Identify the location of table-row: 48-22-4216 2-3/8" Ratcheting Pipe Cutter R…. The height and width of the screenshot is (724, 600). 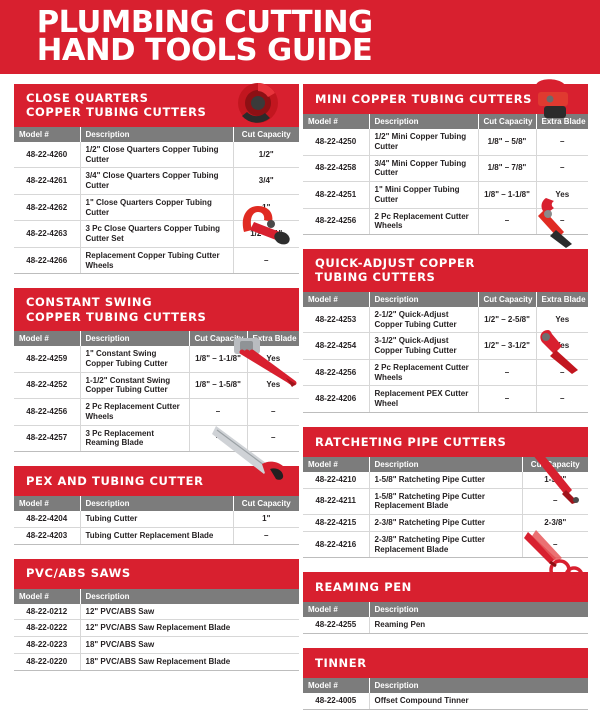
(445, 545).